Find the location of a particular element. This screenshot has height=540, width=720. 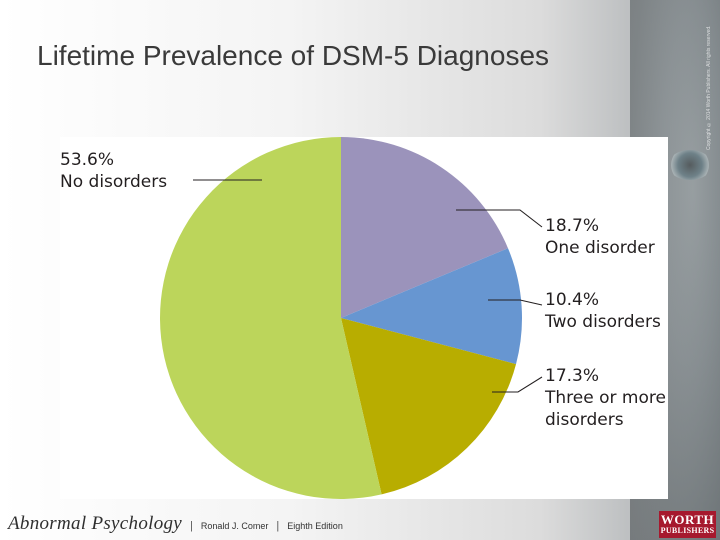

slice-label: 17.3% Three or more disorders is located at coordinates (605, 398).